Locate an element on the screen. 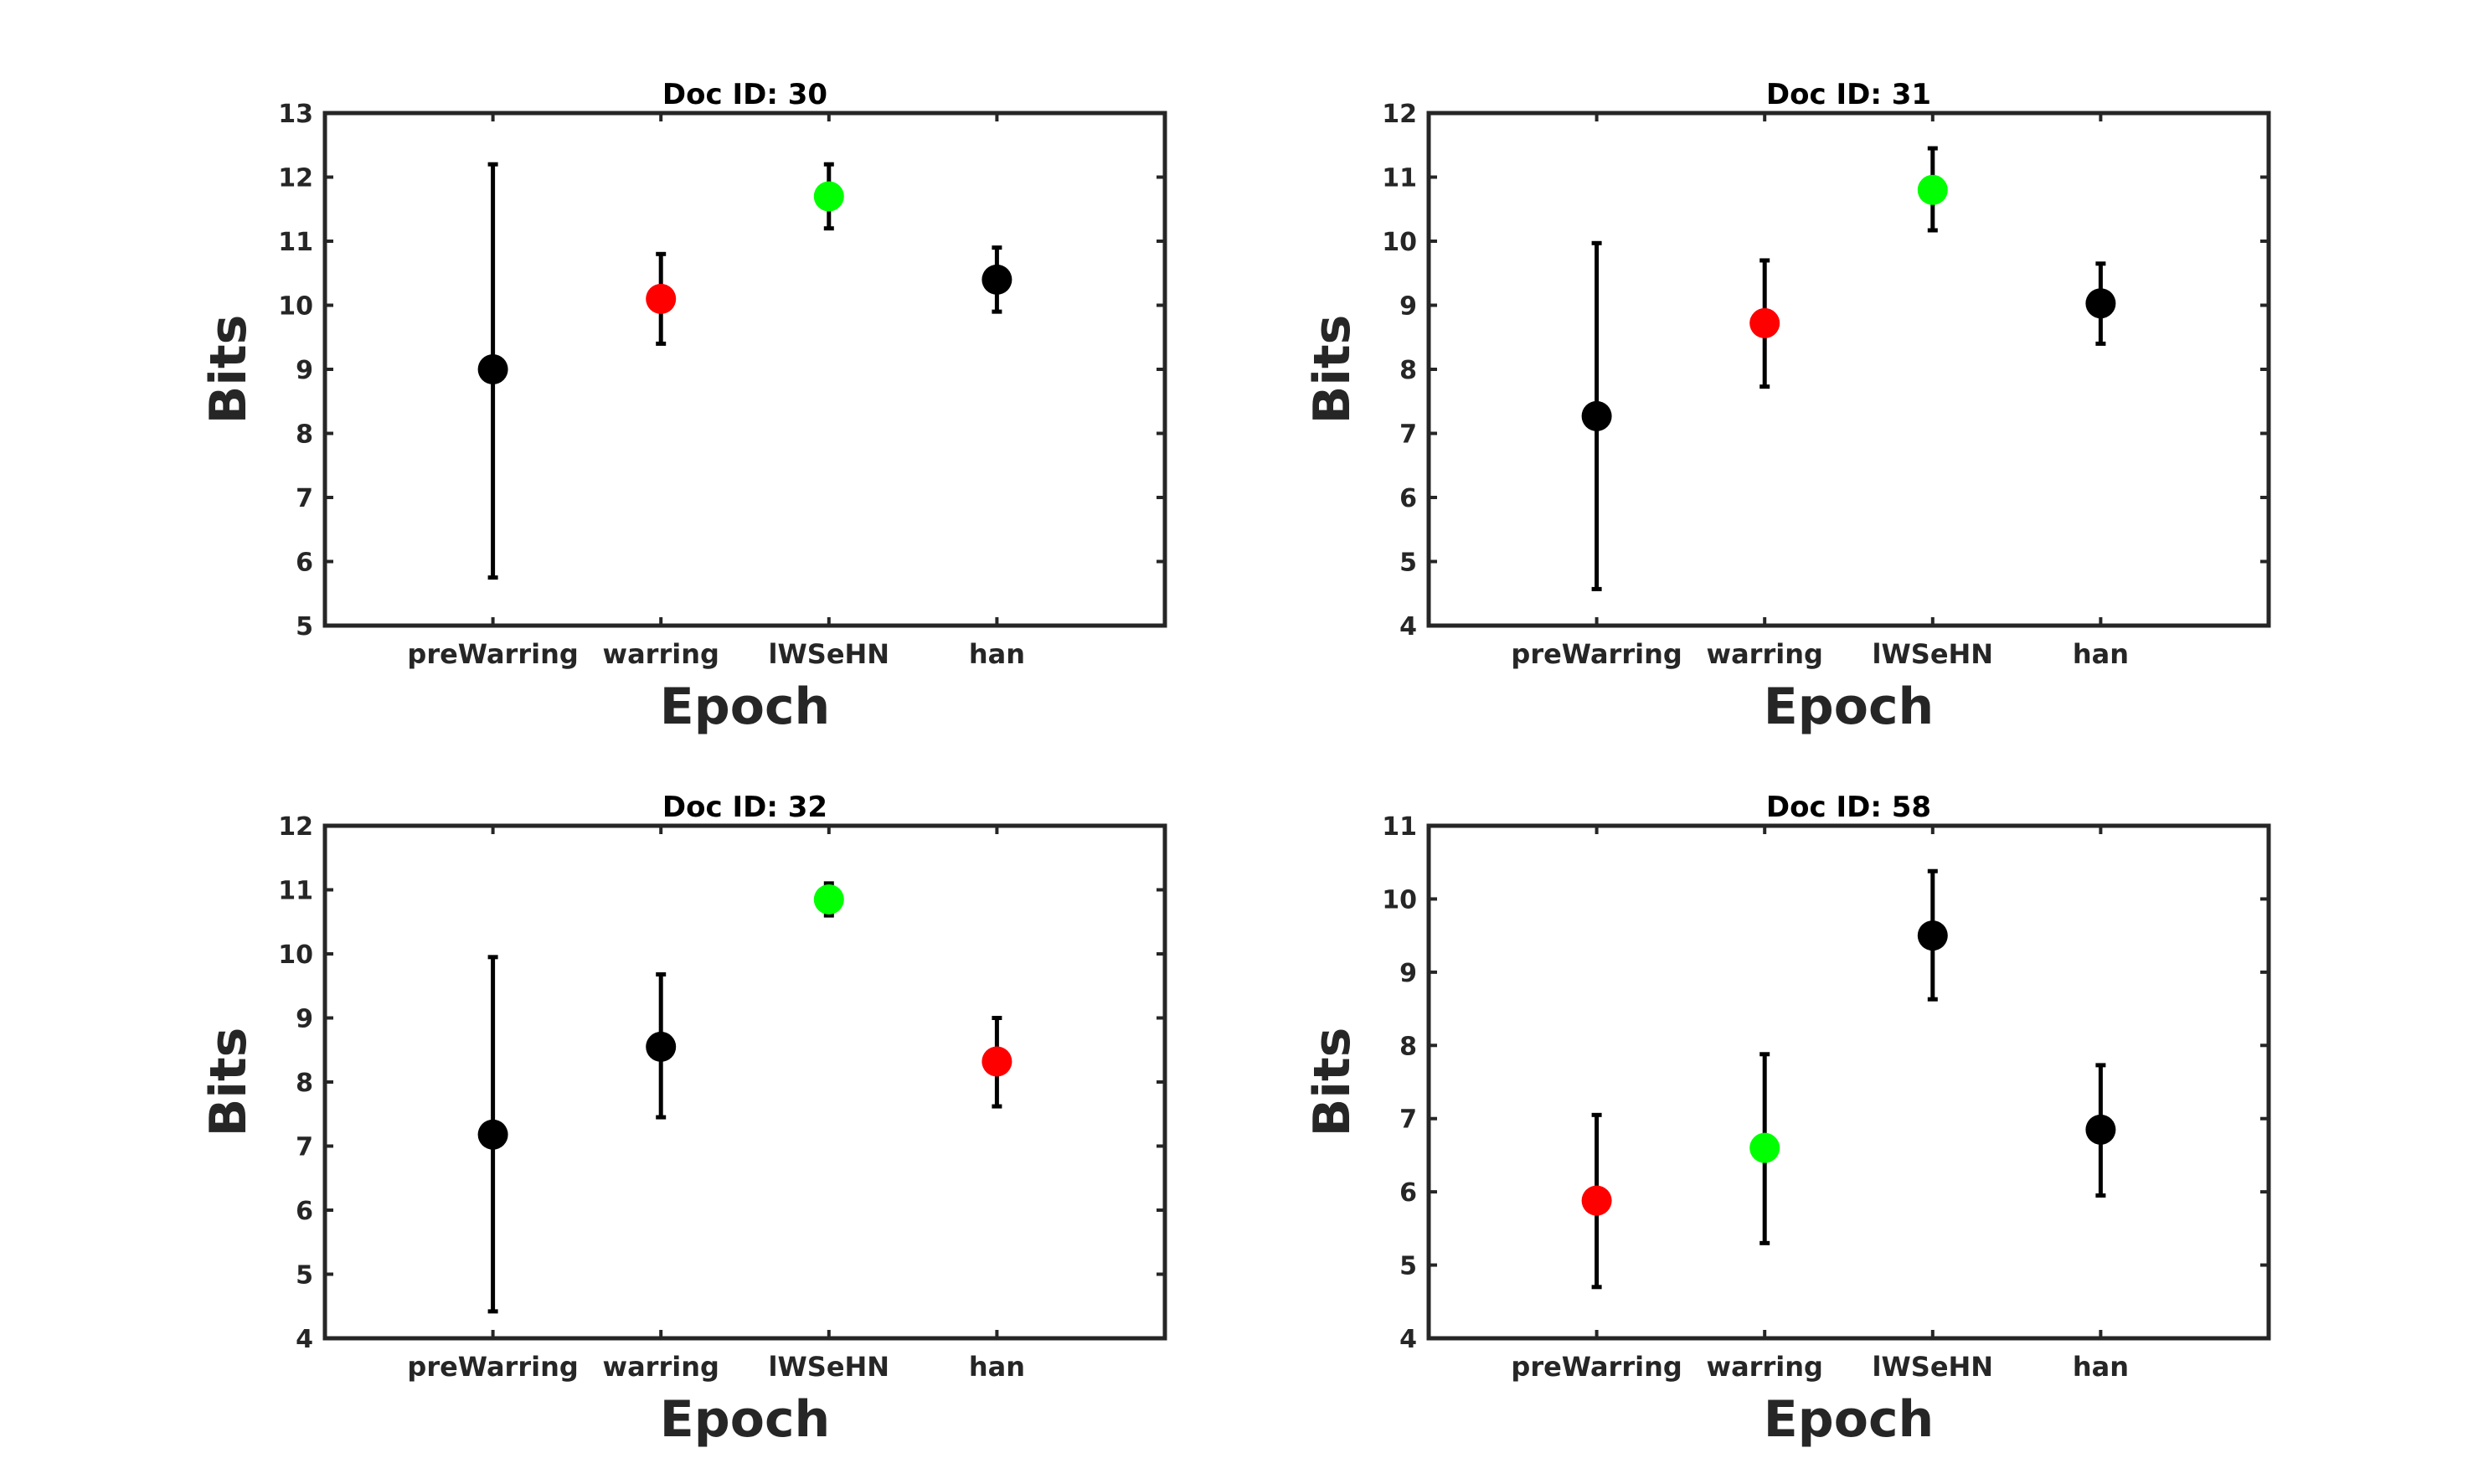 The width and height of the screenshot is (2473, 1484). chart-title: Doc ID: 32 is located at coordinates (744, 807).